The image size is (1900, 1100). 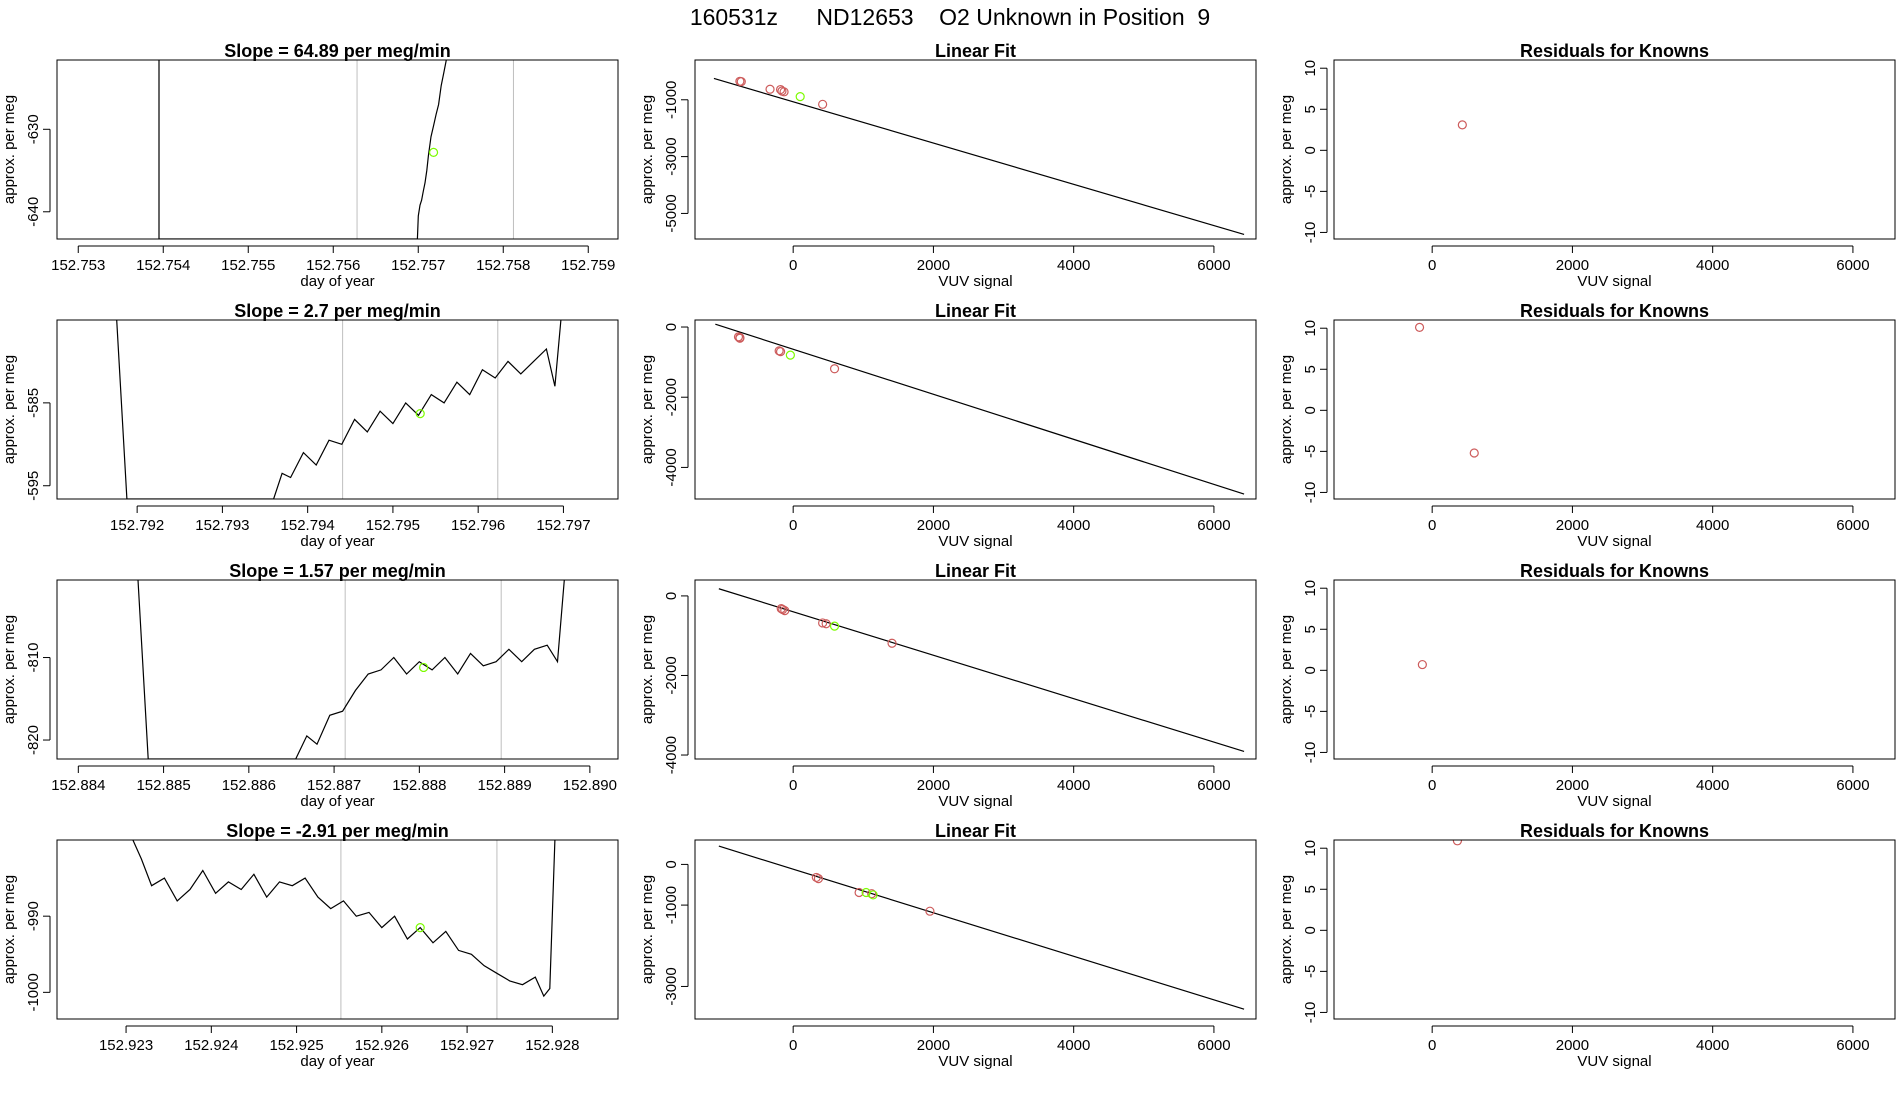 I want to click on x-tick-label: 152.797, so click(x=563, y=525).